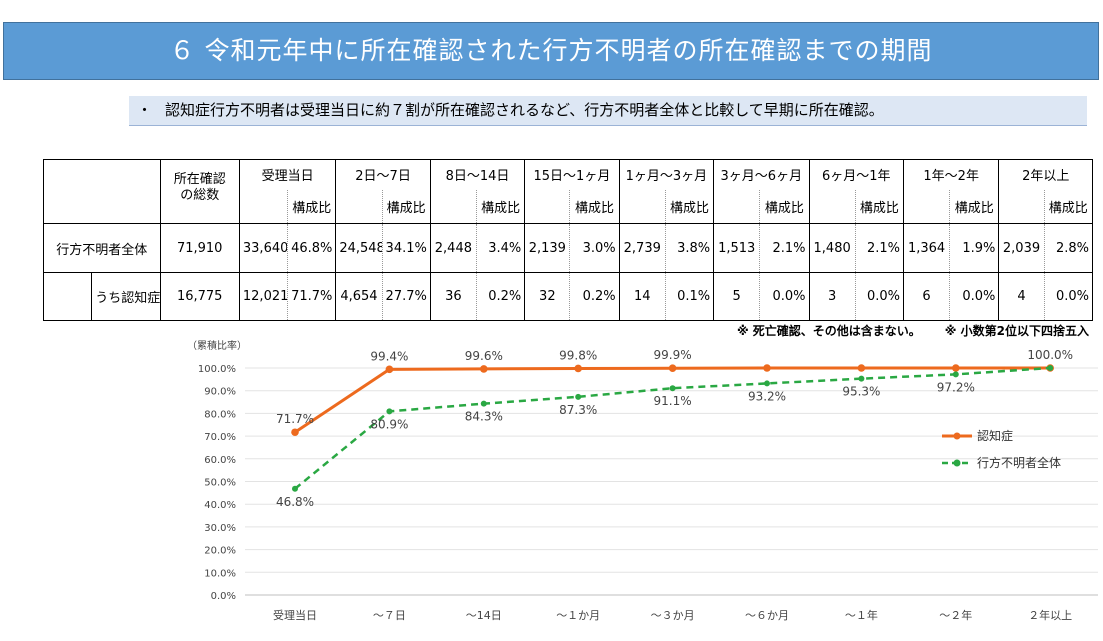 The height and width of the screenshot is (641, 1103). What do you see at coordinates (767, 396) in the screenshot?
I see `data-label: 93.2%` at bounding box center [767, 396].